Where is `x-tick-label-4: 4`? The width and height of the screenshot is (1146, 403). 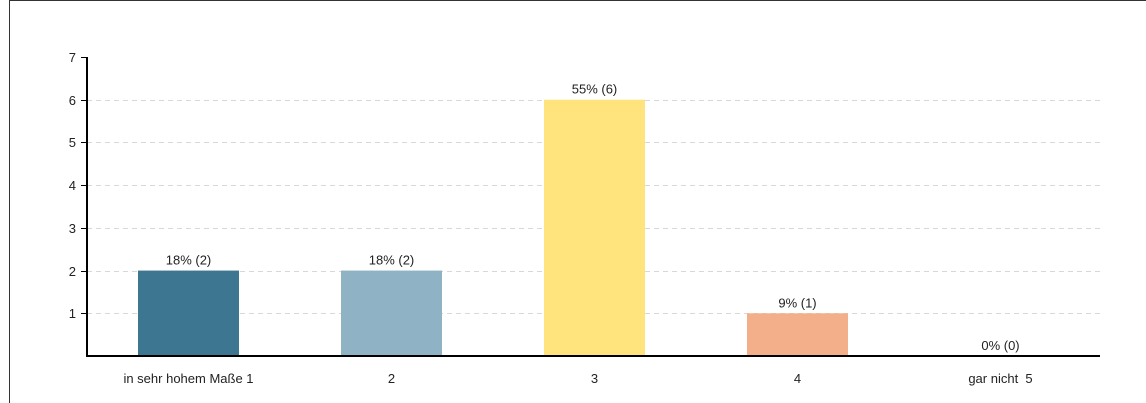
x-tick-label-4: 4 is located at coordinates (797, 378).